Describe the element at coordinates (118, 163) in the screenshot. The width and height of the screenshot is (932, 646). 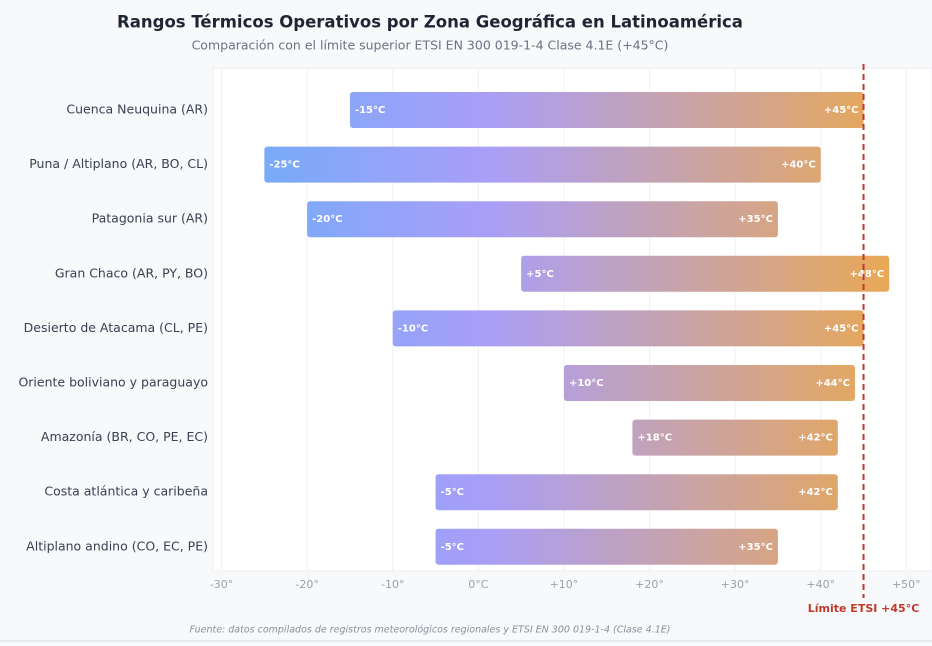
I see `category-label: Puna / Altiplano (AR, BO, CL)` at that location.